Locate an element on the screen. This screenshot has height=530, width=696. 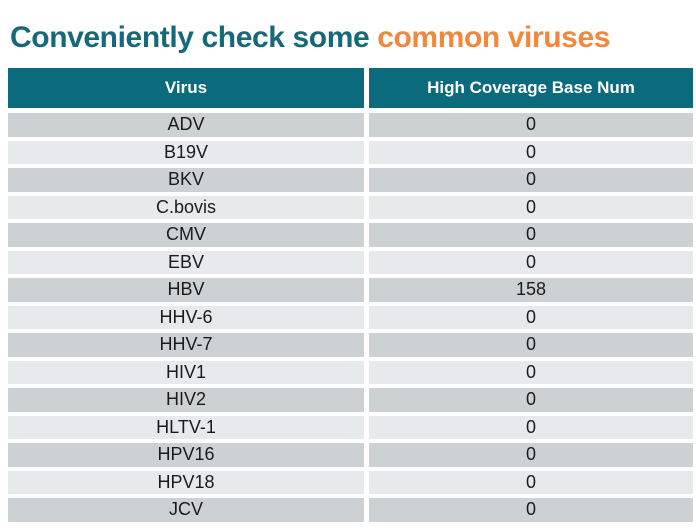
table-row: CMV 0 is located at coordinates (350, 237).